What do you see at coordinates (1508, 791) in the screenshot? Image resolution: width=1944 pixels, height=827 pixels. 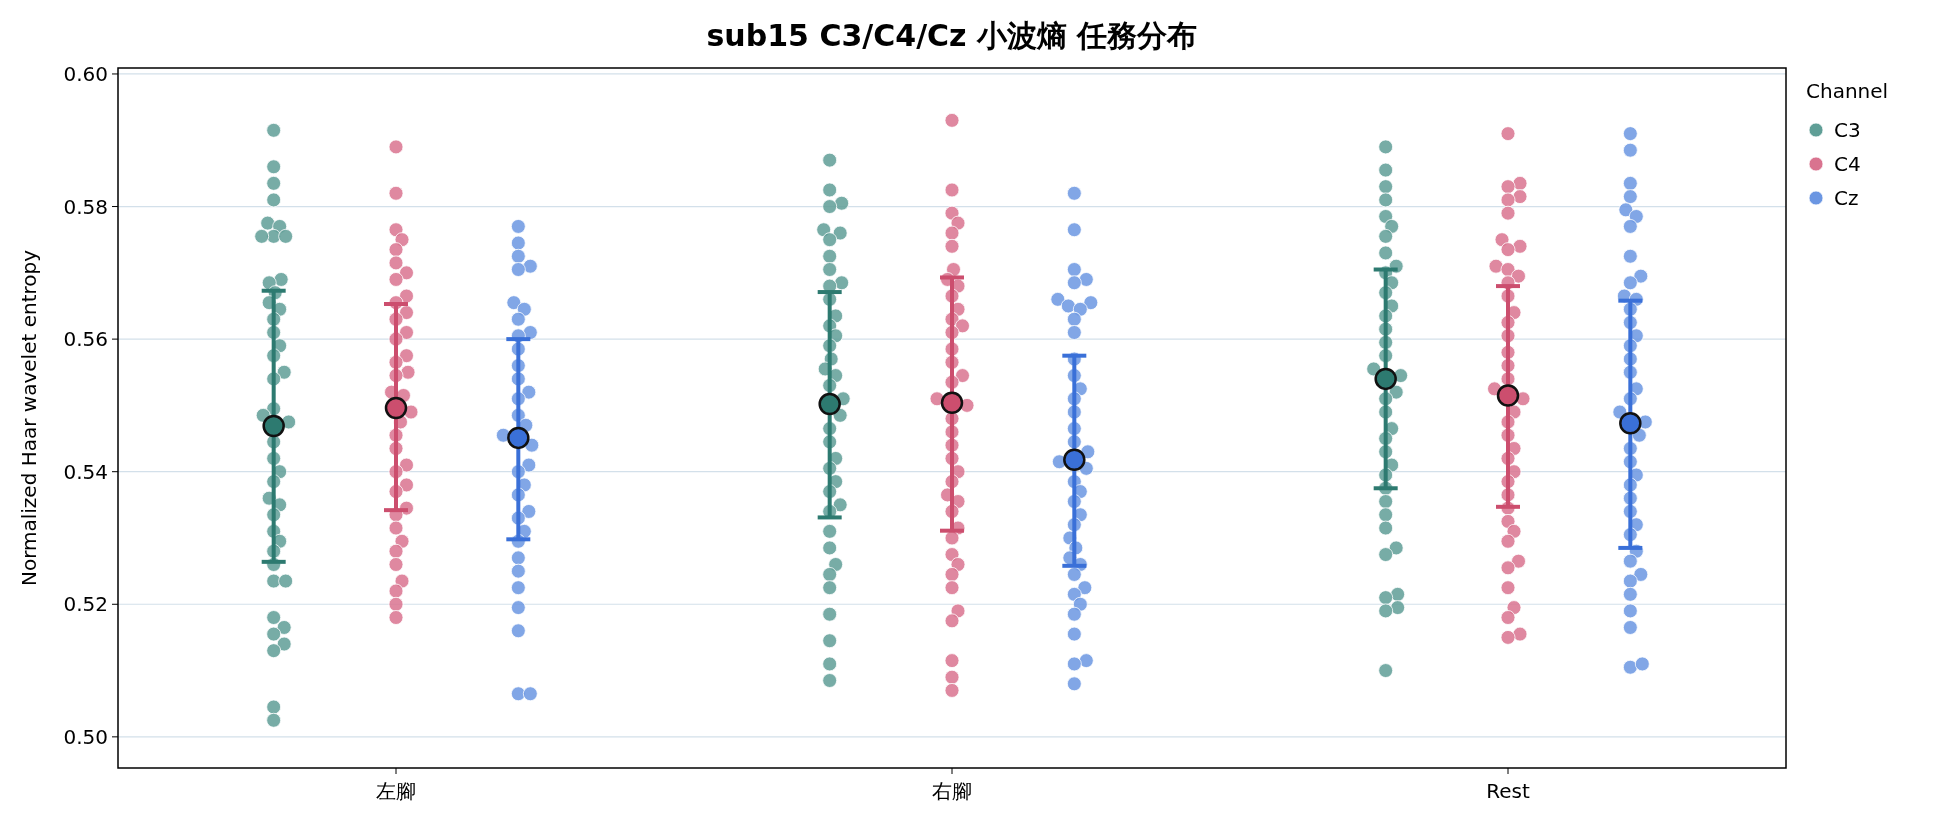 I see `x-tick-label: Rest` at bounding box center [1508, 791].